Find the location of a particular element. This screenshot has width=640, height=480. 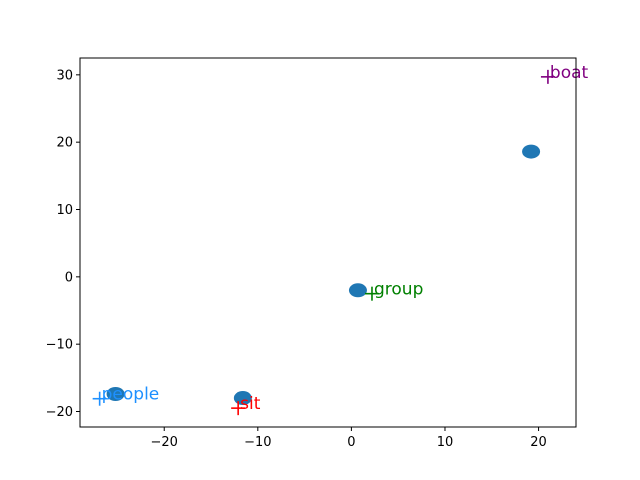

word-label: sit is located at coordinates (250, 404).